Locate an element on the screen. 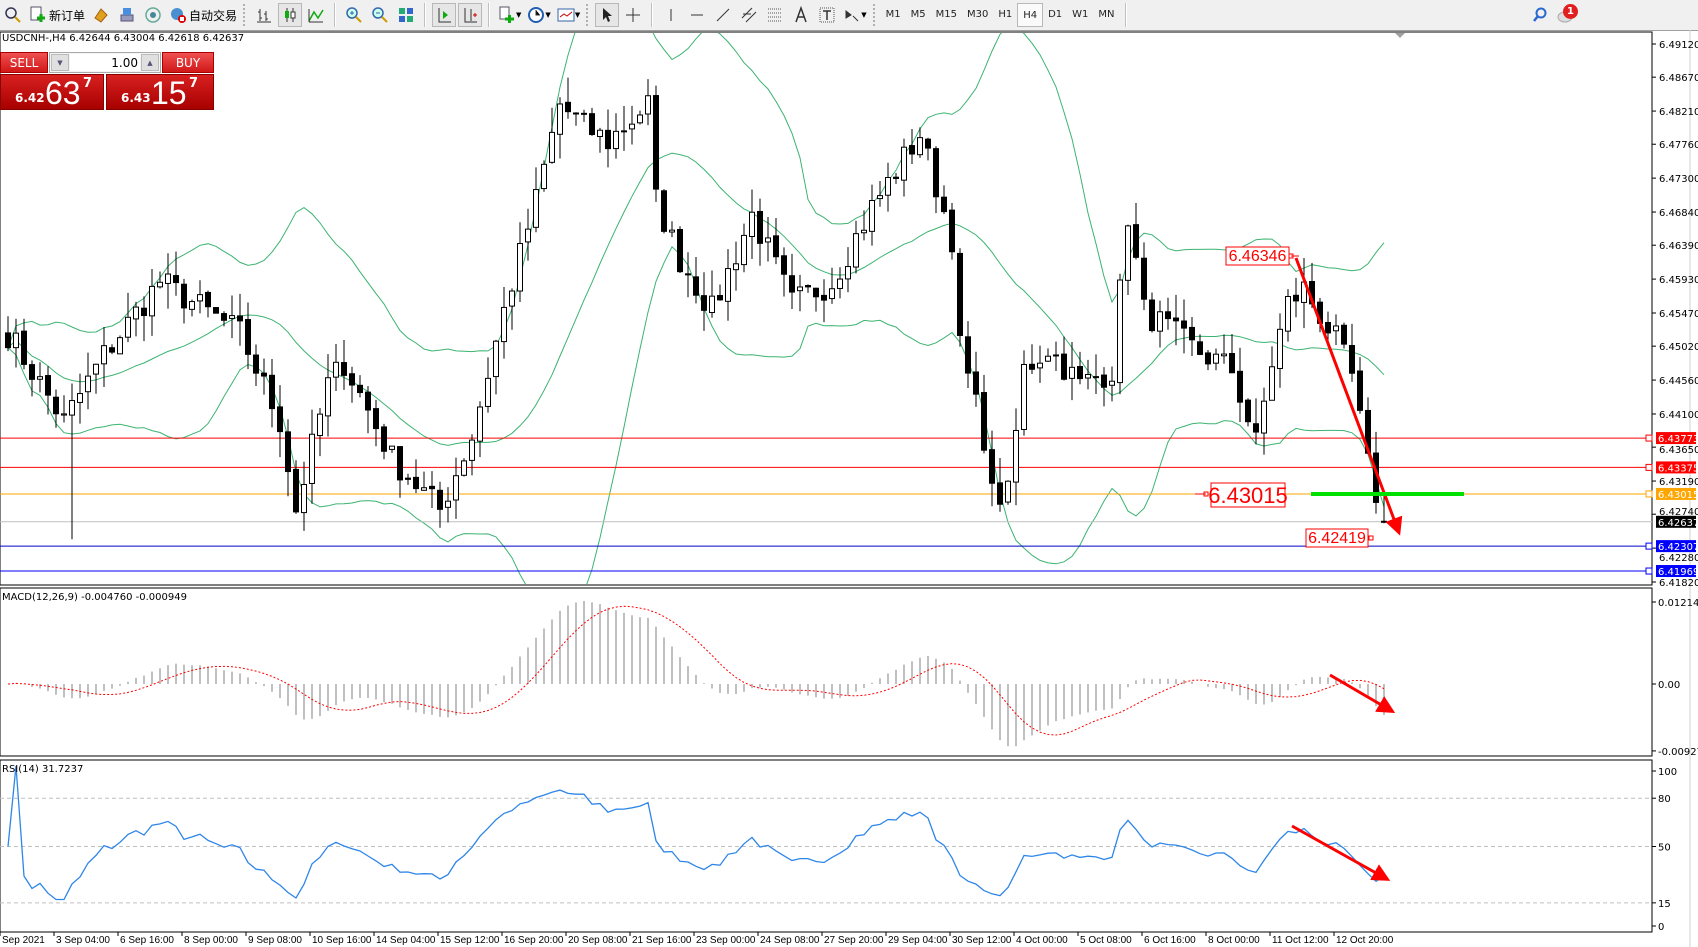 This screenshot has height=947, width=1698. auto-trading-button: 自动交易 is located at coordinates (203, 15).